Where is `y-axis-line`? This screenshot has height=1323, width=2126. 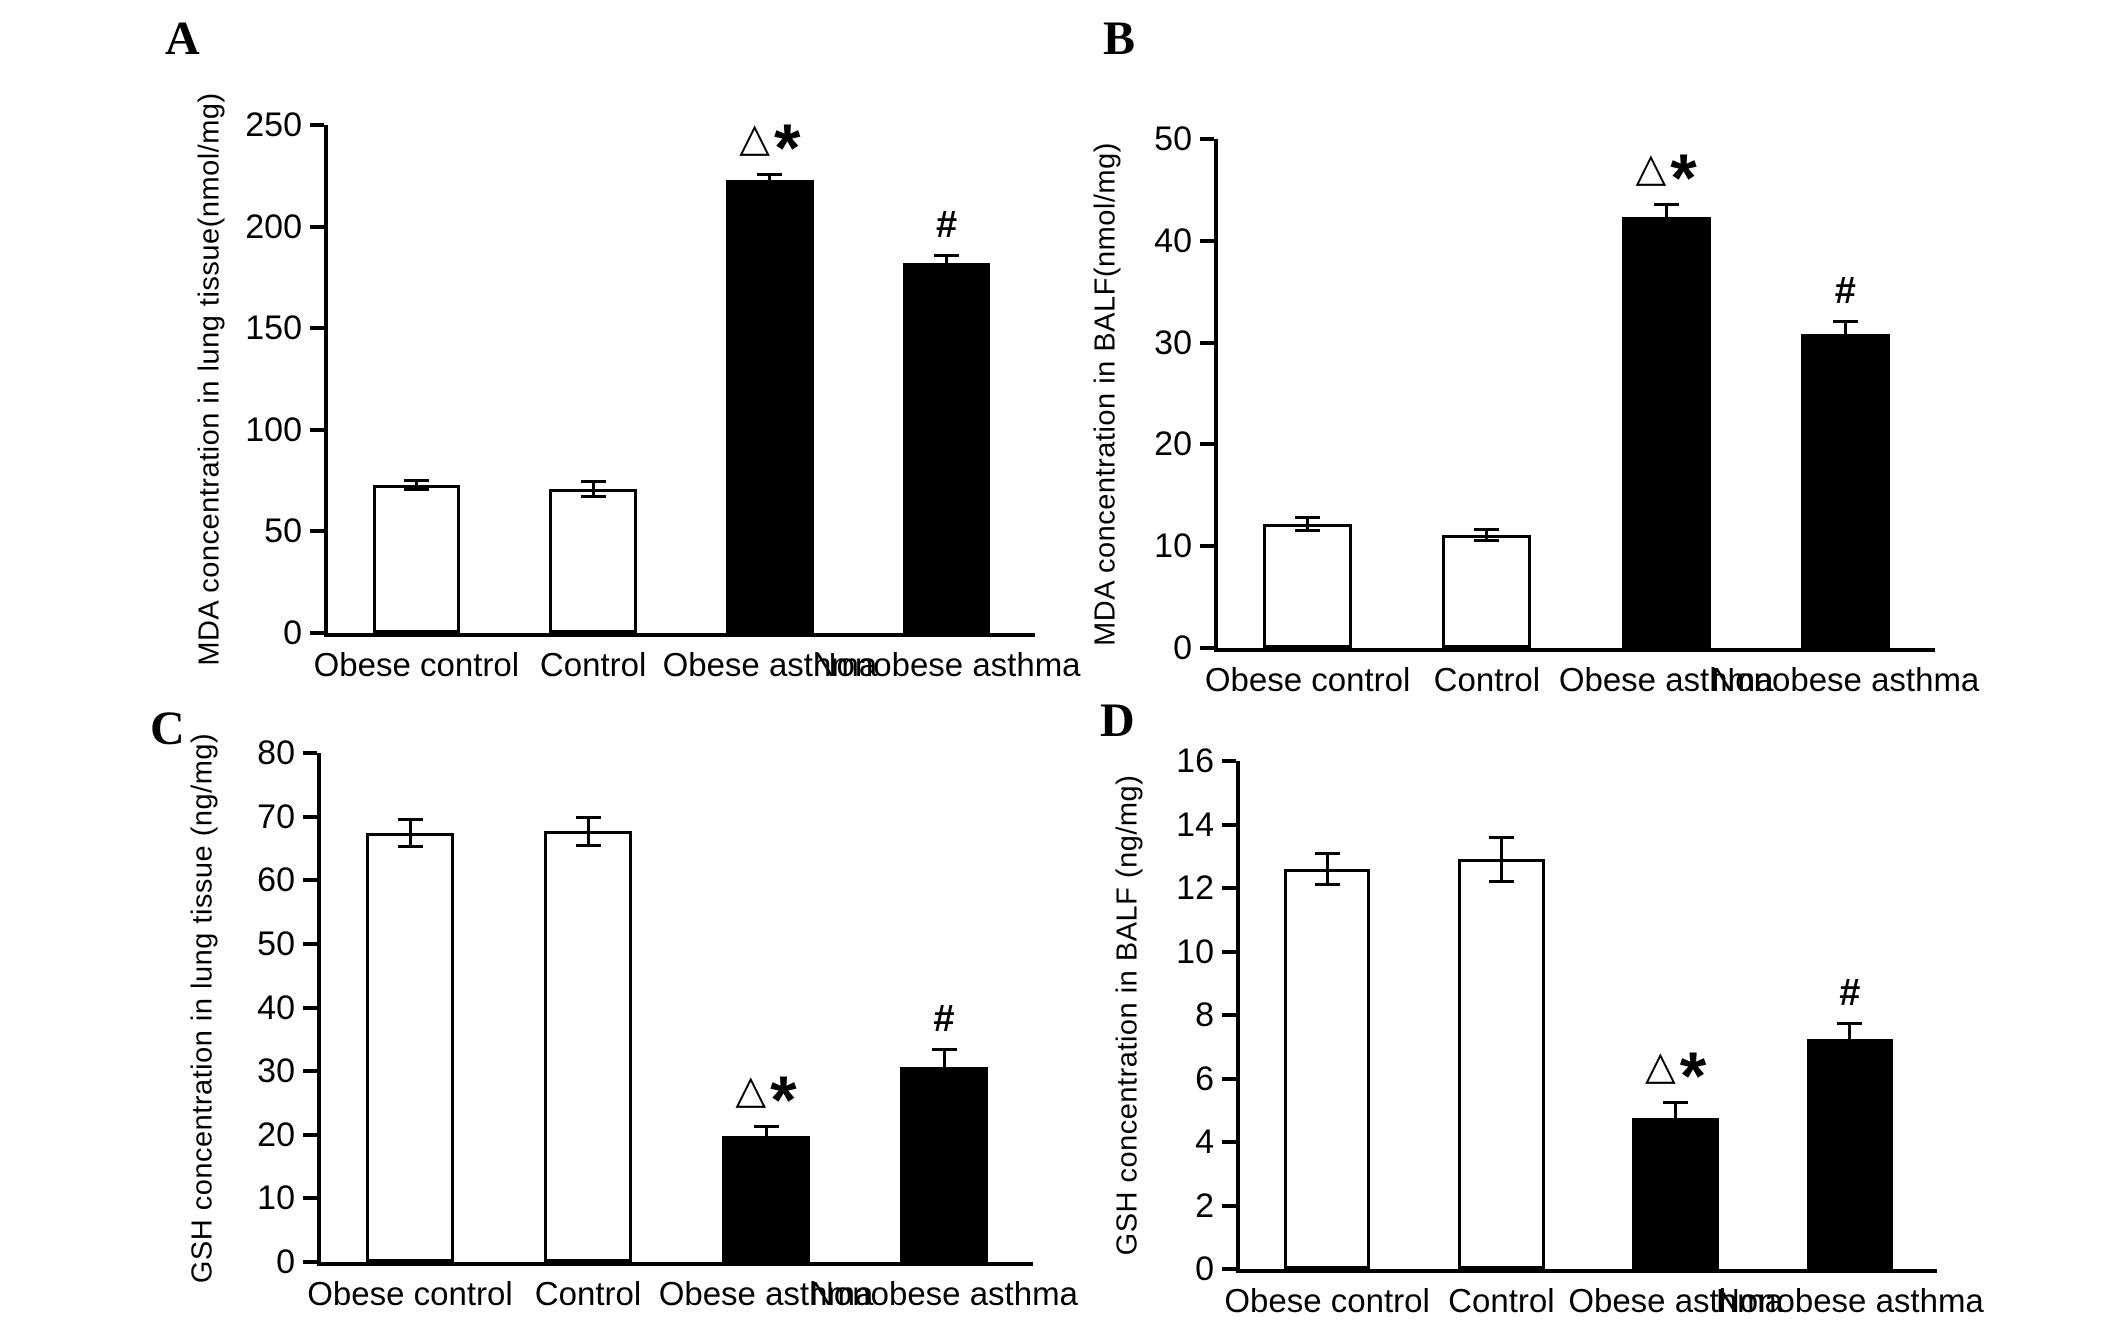 y-axis-line is located at coordinates (319, 1009).